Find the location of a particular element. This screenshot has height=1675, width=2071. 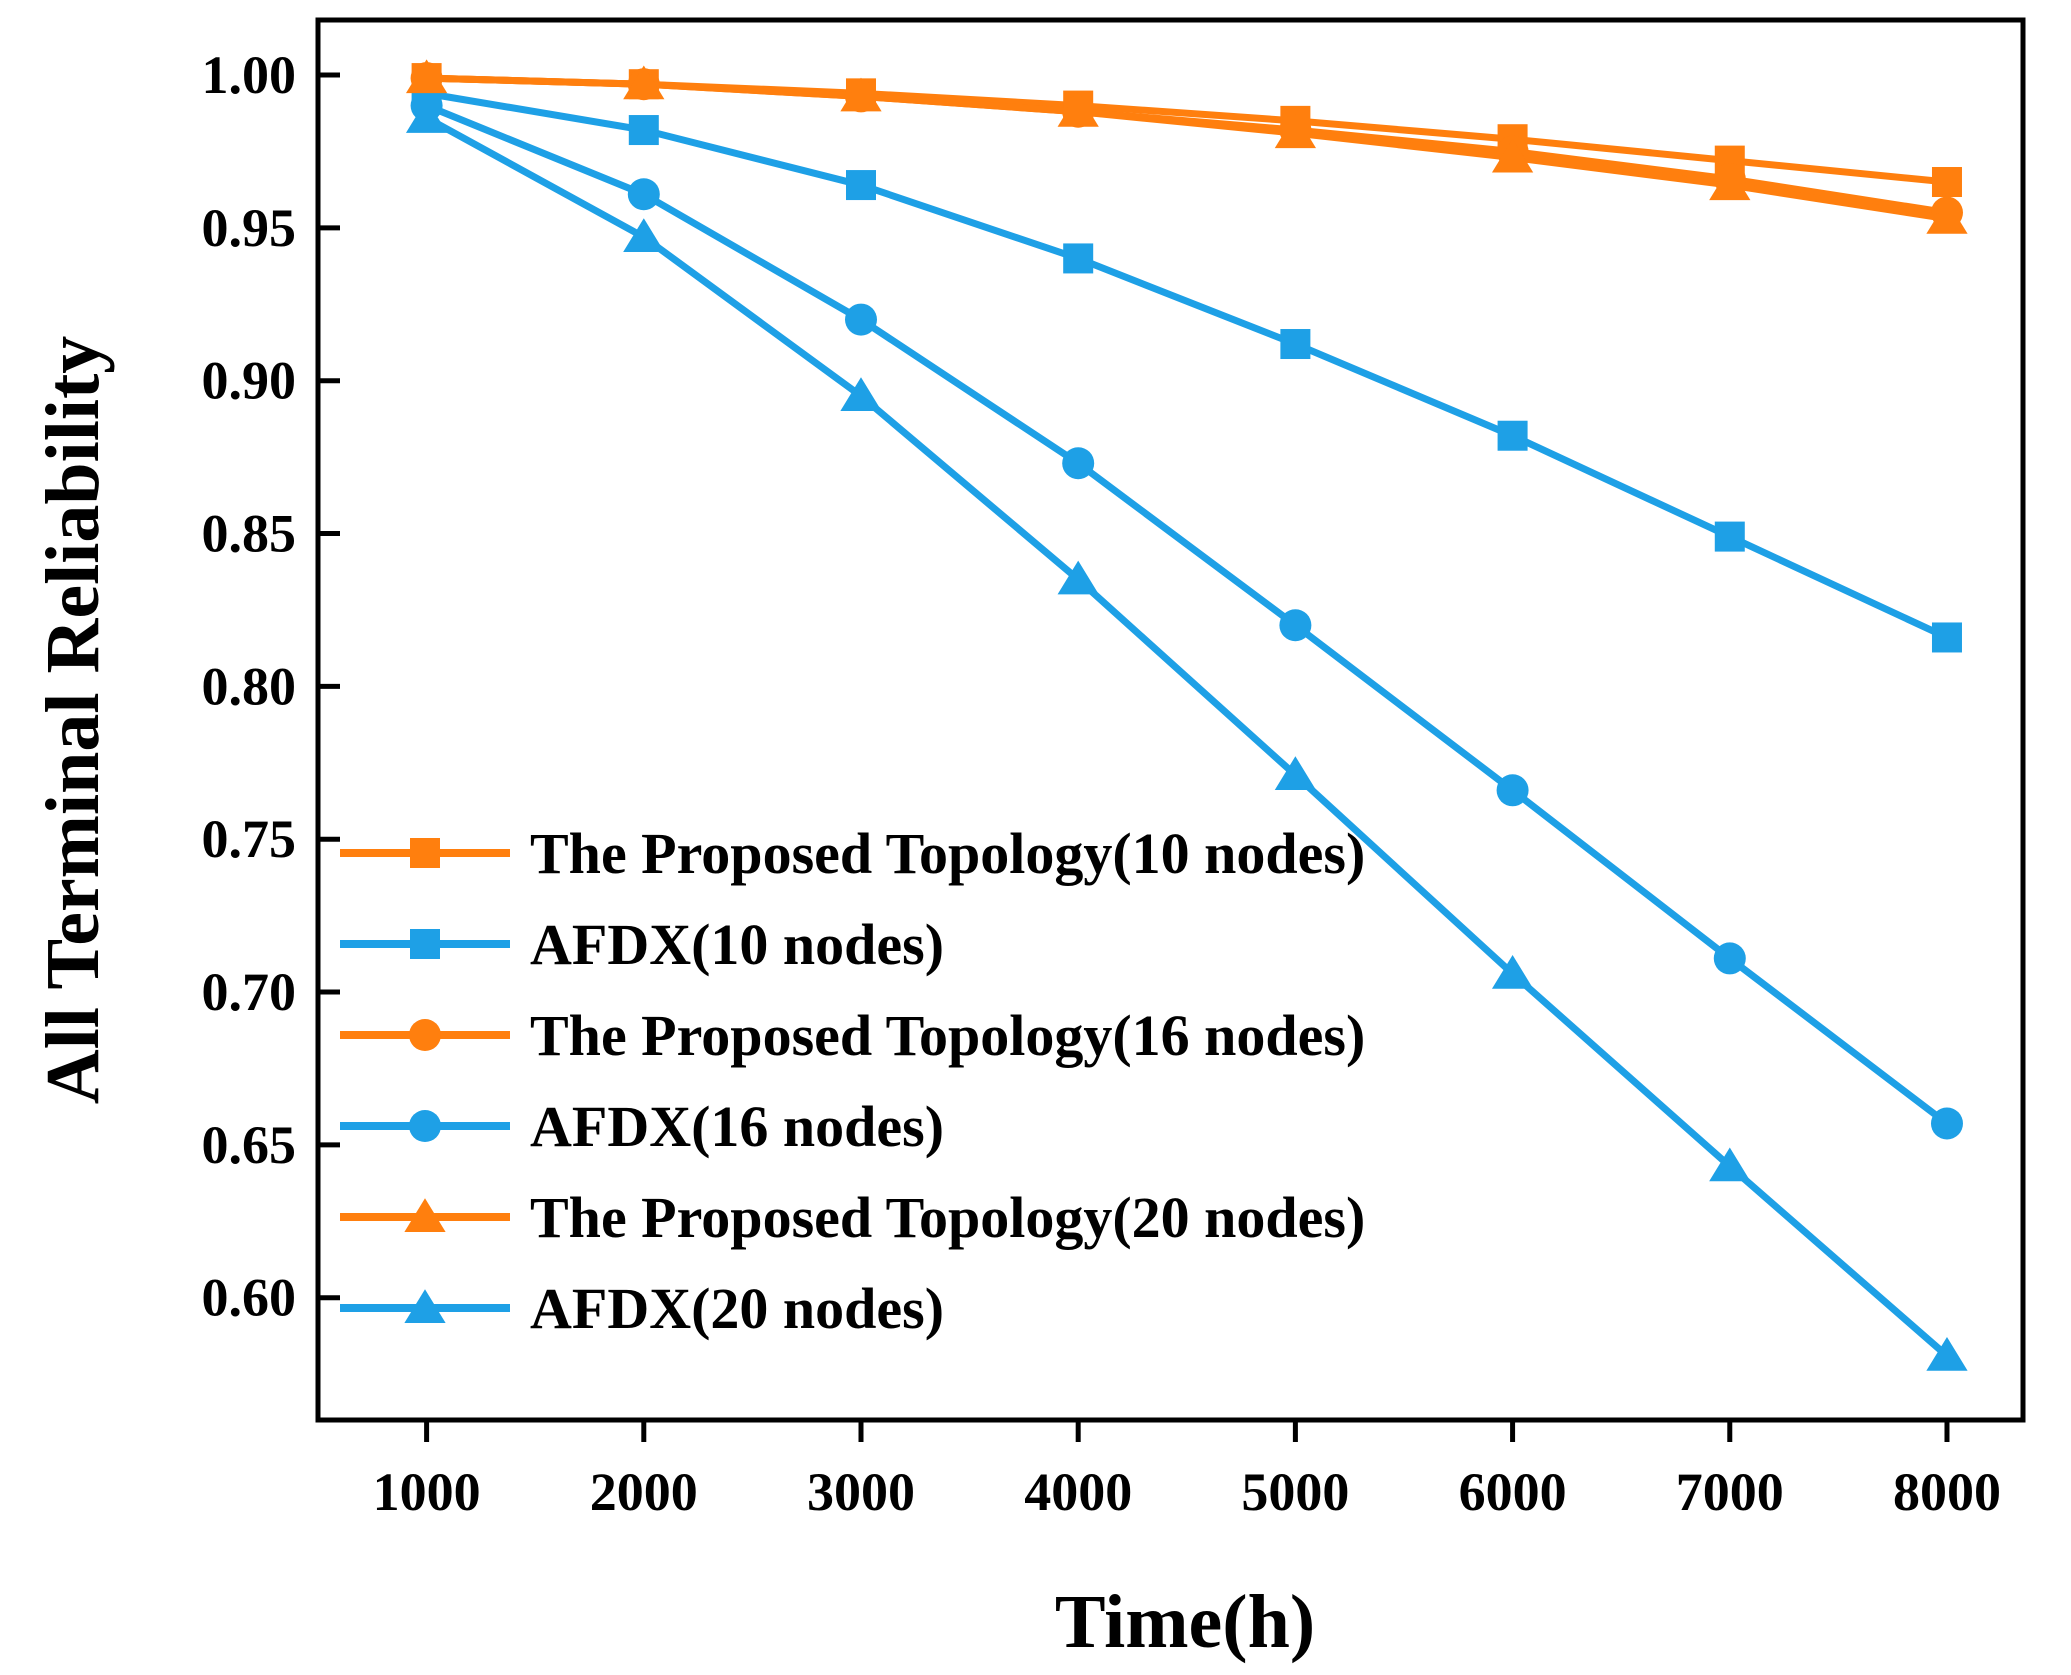

y-tick-label: 1.00 is located at coordinates (249, 75).